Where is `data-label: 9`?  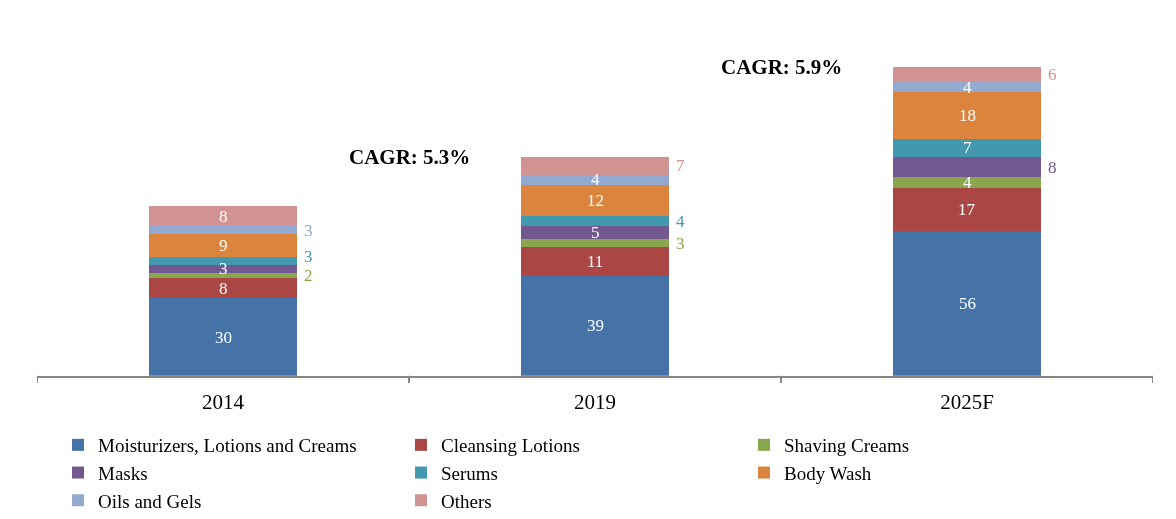 data-label: 9 is located at coordinates (223, 245).